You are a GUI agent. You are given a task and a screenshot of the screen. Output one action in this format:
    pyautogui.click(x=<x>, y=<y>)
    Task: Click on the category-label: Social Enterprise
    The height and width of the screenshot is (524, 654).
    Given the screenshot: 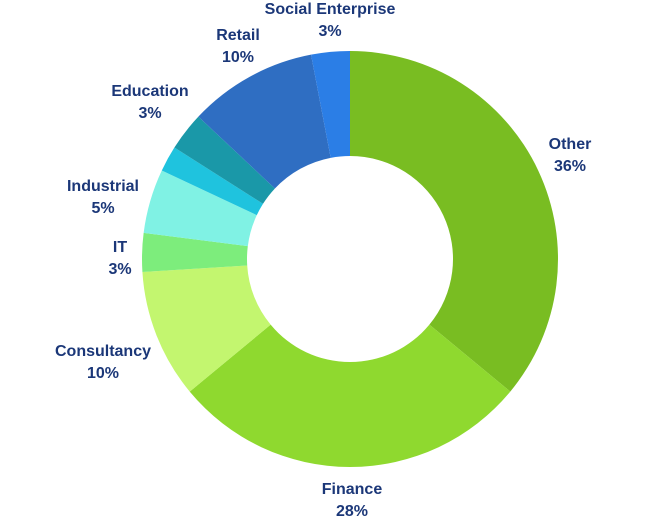 What is the action you would take?
    pyautogui.click(x=330, y=9)
    